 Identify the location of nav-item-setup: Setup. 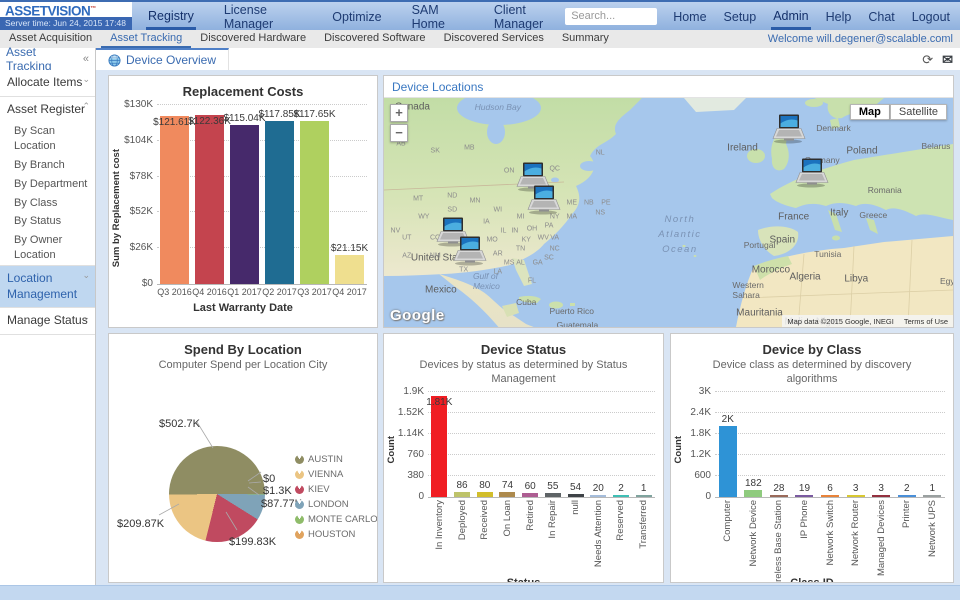
(740, 17).